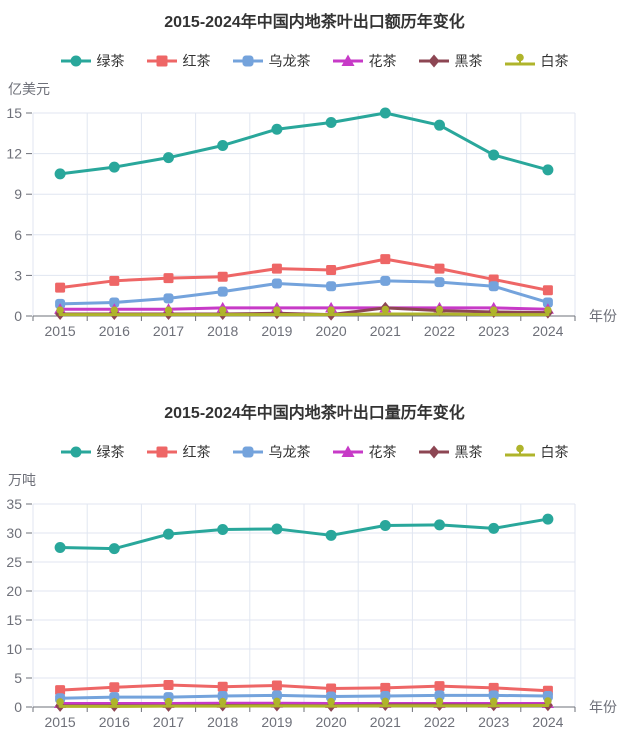 Image resolution: width=629 pixels, height=743 pixels. What do you see at coordinates (222, 722) in the screenshot?
I see `x-tick-label: 2018` at bounding box center [222, 722].